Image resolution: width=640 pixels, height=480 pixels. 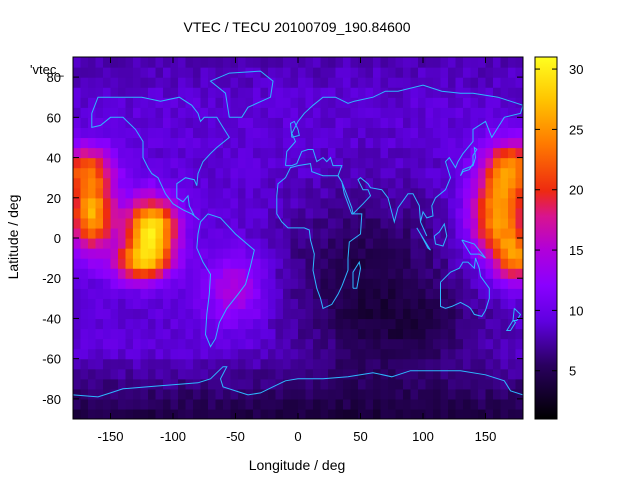 What do you see at coordinates (160, 158) in the screenshot?
I see `coastline` at bounding box center [160, 158].